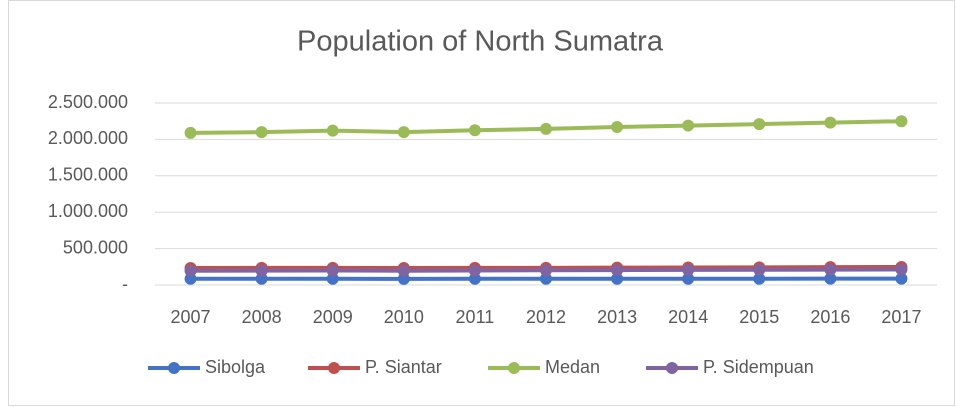 This screenshot has width=956, height=407. What do you see at coordinates (475, 317) in the screenshot?
I see `x-tick-label: 2011` at bounding box center [475, 317].